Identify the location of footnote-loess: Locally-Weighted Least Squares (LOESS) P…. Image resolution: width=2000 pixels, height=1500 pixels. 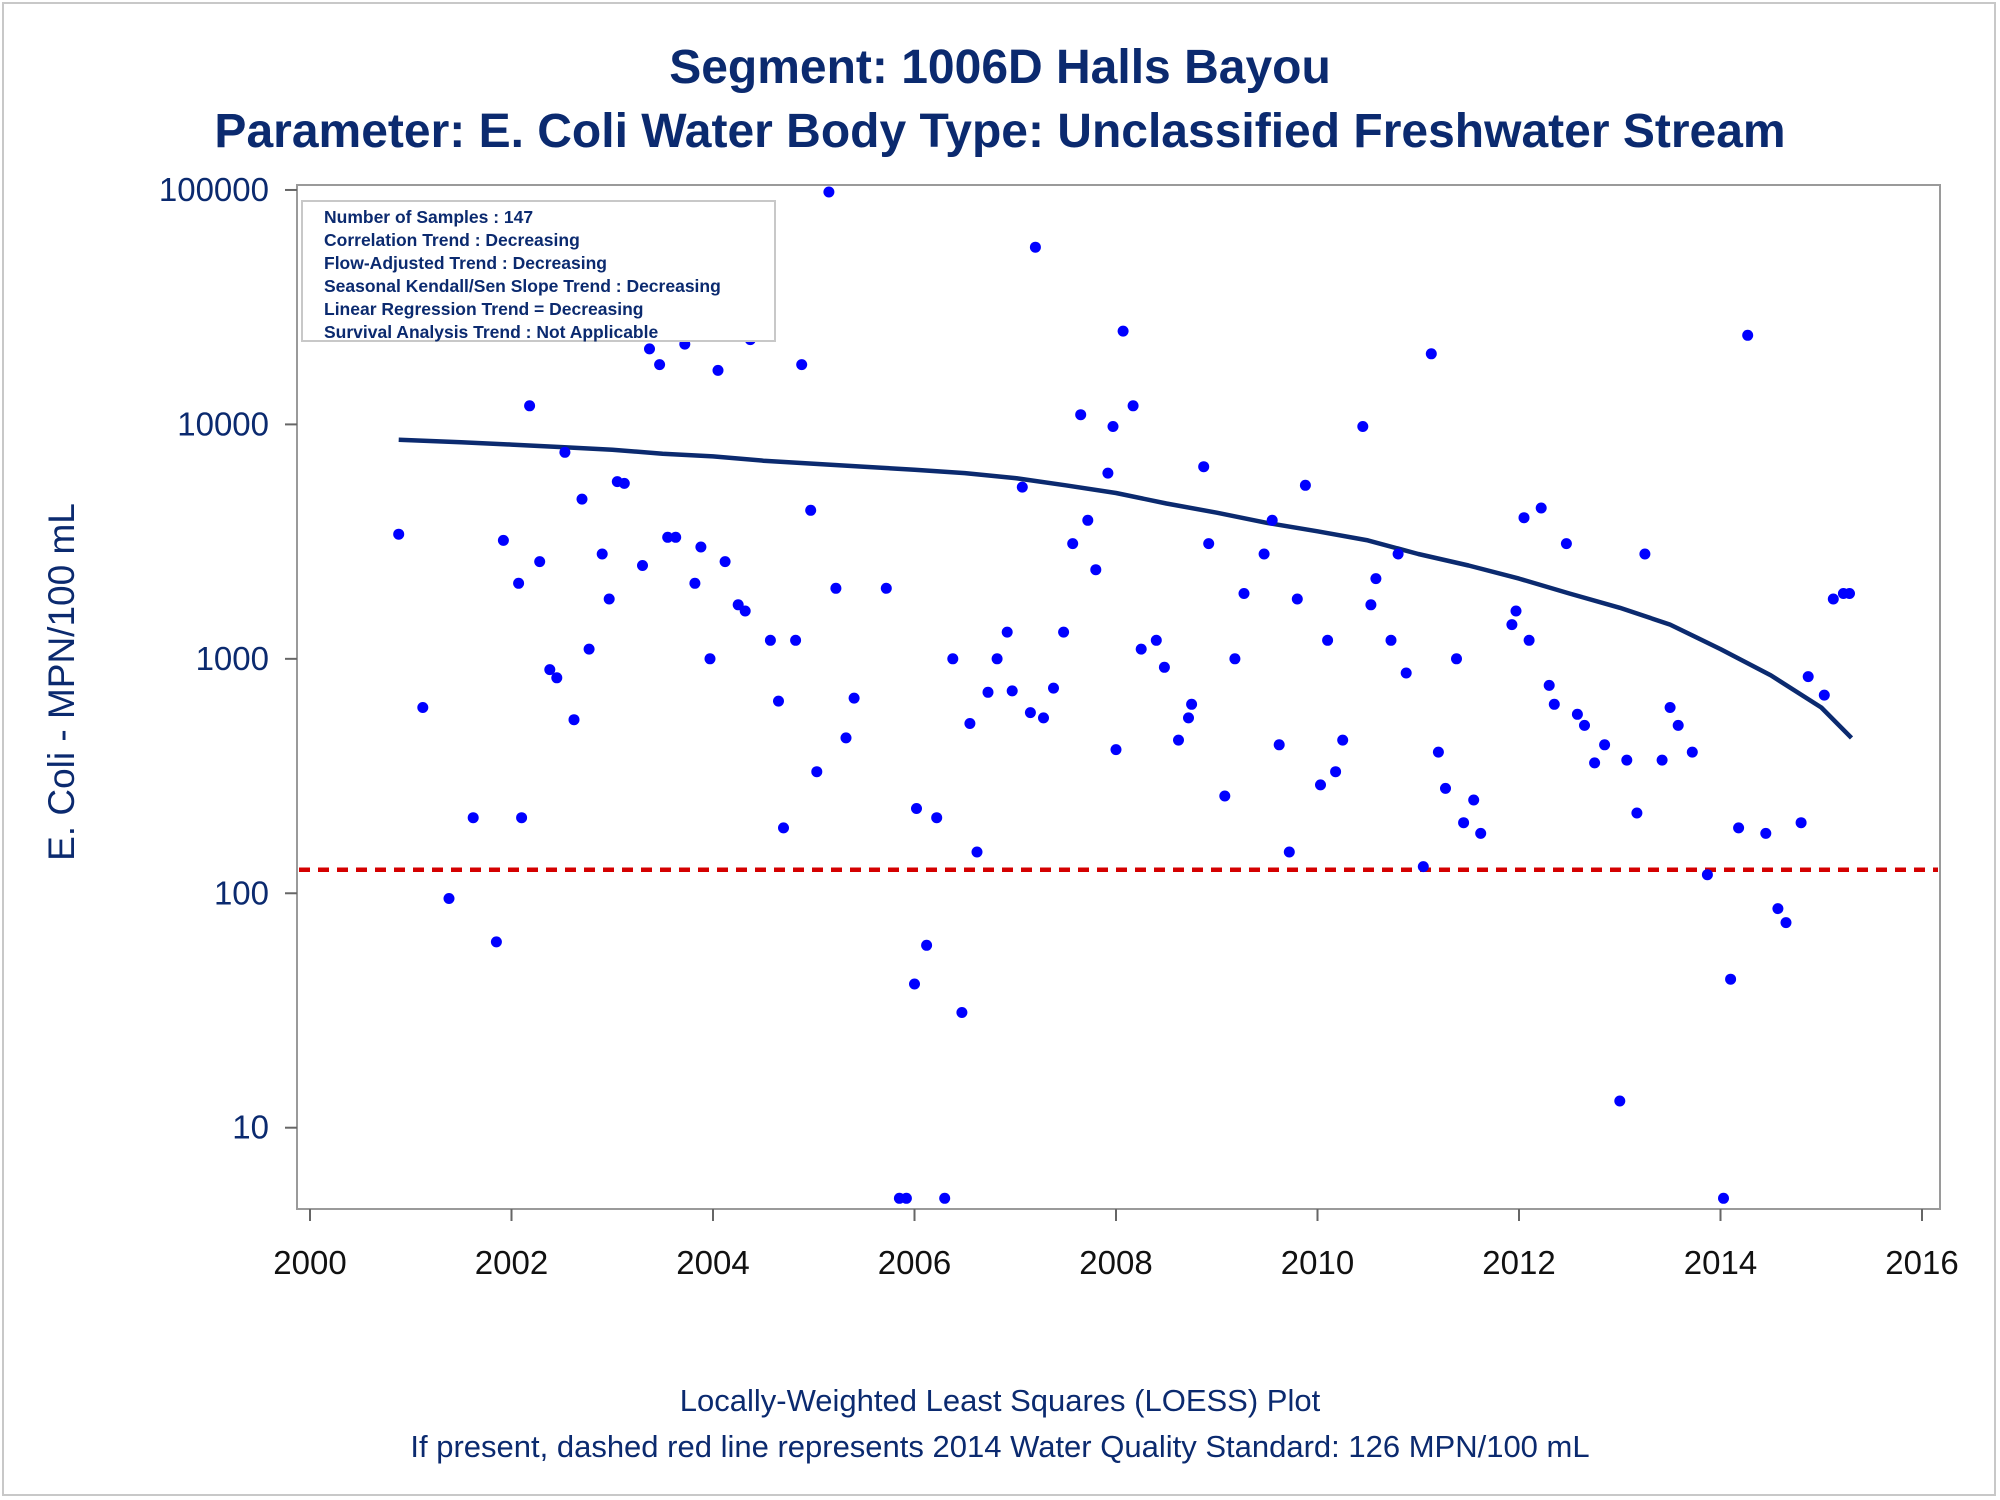
(1000, 1400).